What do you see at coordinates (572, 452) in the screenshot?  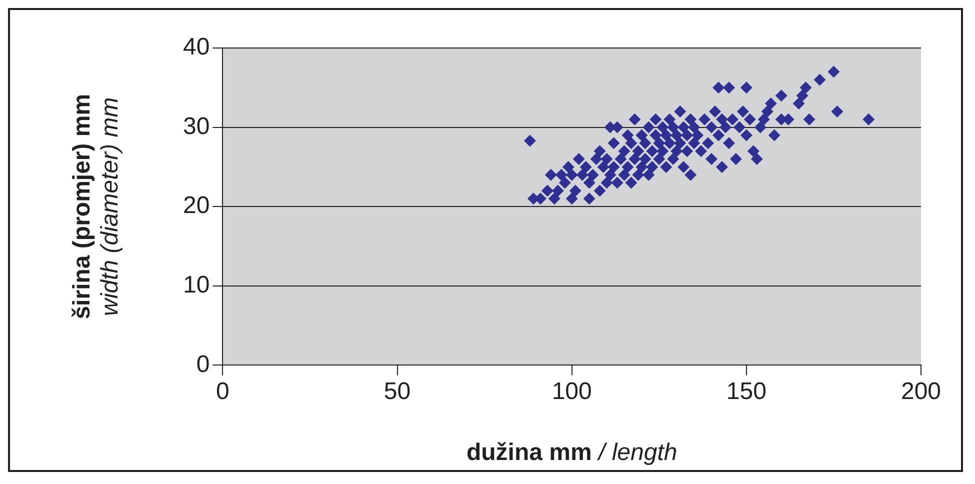 I see `x-axis-title: dužina mm / length` at bounding box center [572, 452].